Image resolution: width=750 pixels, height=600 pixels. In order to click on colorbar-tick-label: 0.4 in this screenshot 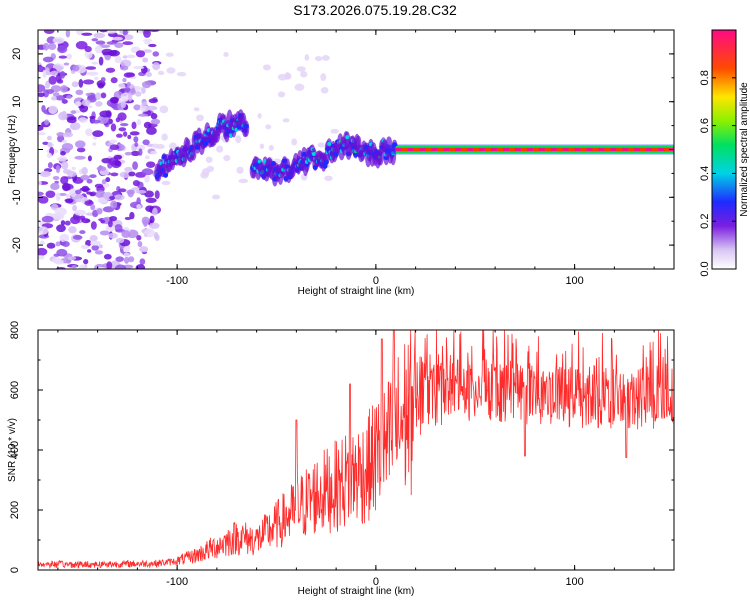, I will do `click(705, 173)`.